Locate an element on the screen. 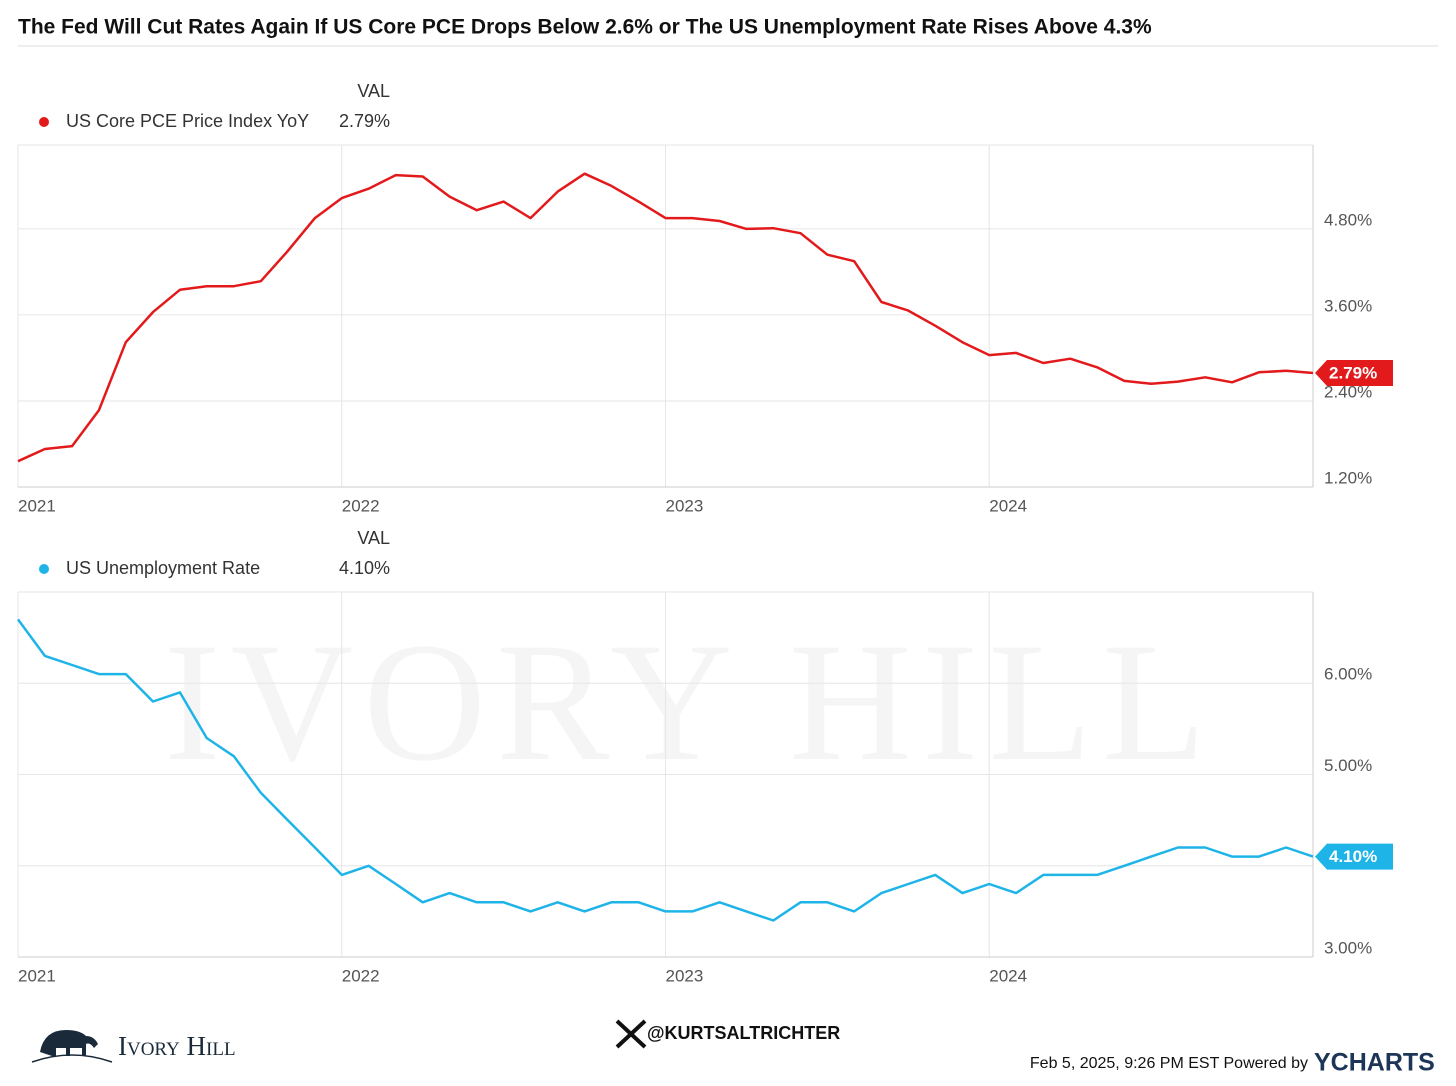  watermark: Ivory Hill is located at coordinates (690, 702).